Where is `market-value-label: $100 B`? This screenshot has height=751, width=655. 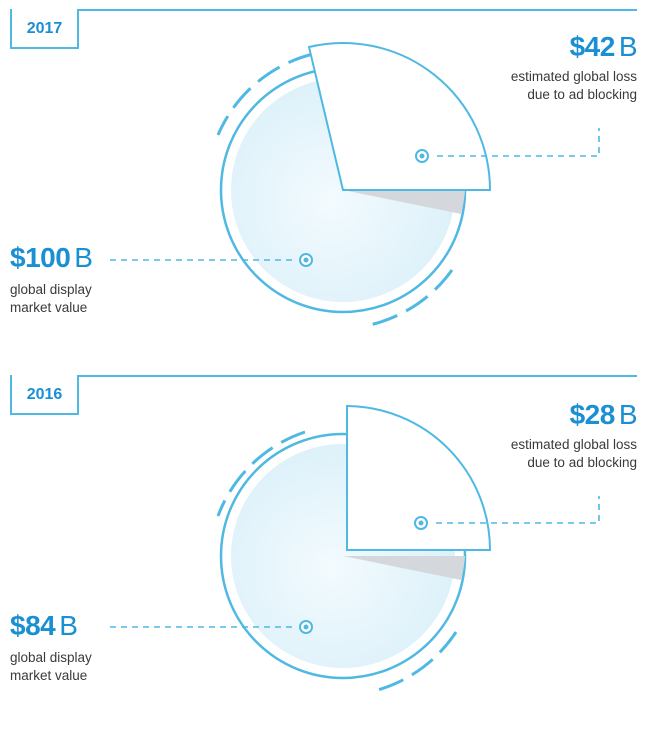
market-value-label: $100 B is located at coordinates (51, 257).